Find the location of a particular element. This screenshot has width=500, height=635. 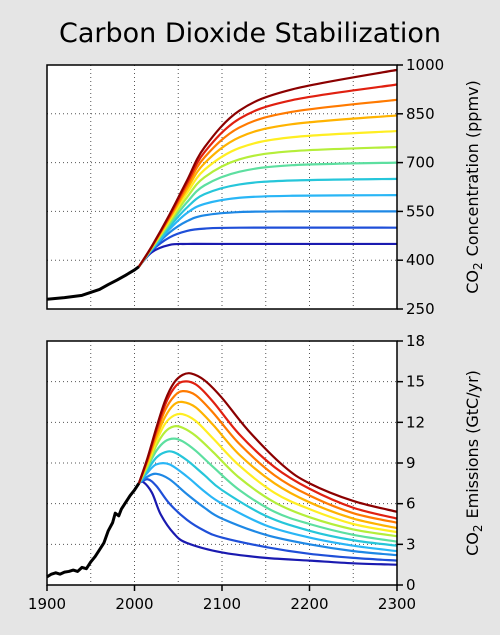

chart-title: Carbon Dioxide Stabilization is located at coordinates (250, 33).